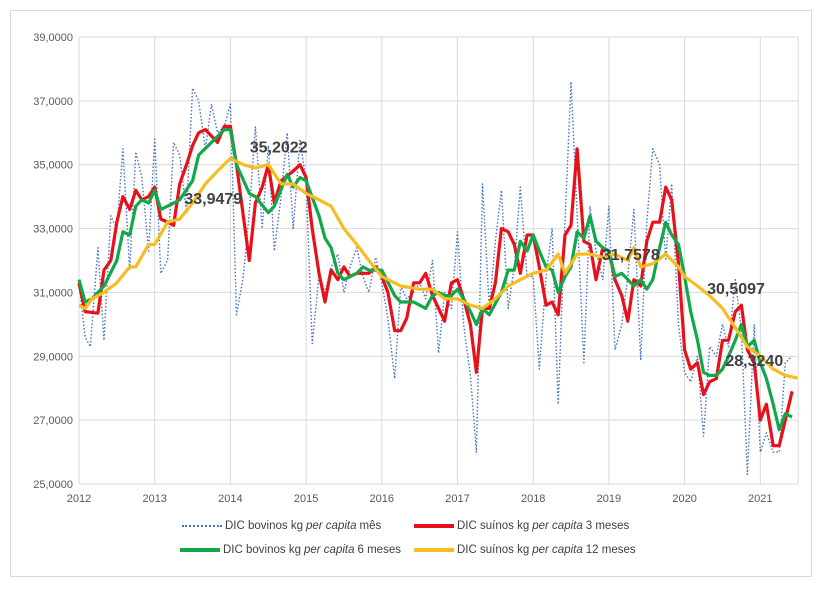  What do you see at coordinates (213, 199) in the screenshot?
I see `data-label: 33,9479` at bounding box center [213, 199].